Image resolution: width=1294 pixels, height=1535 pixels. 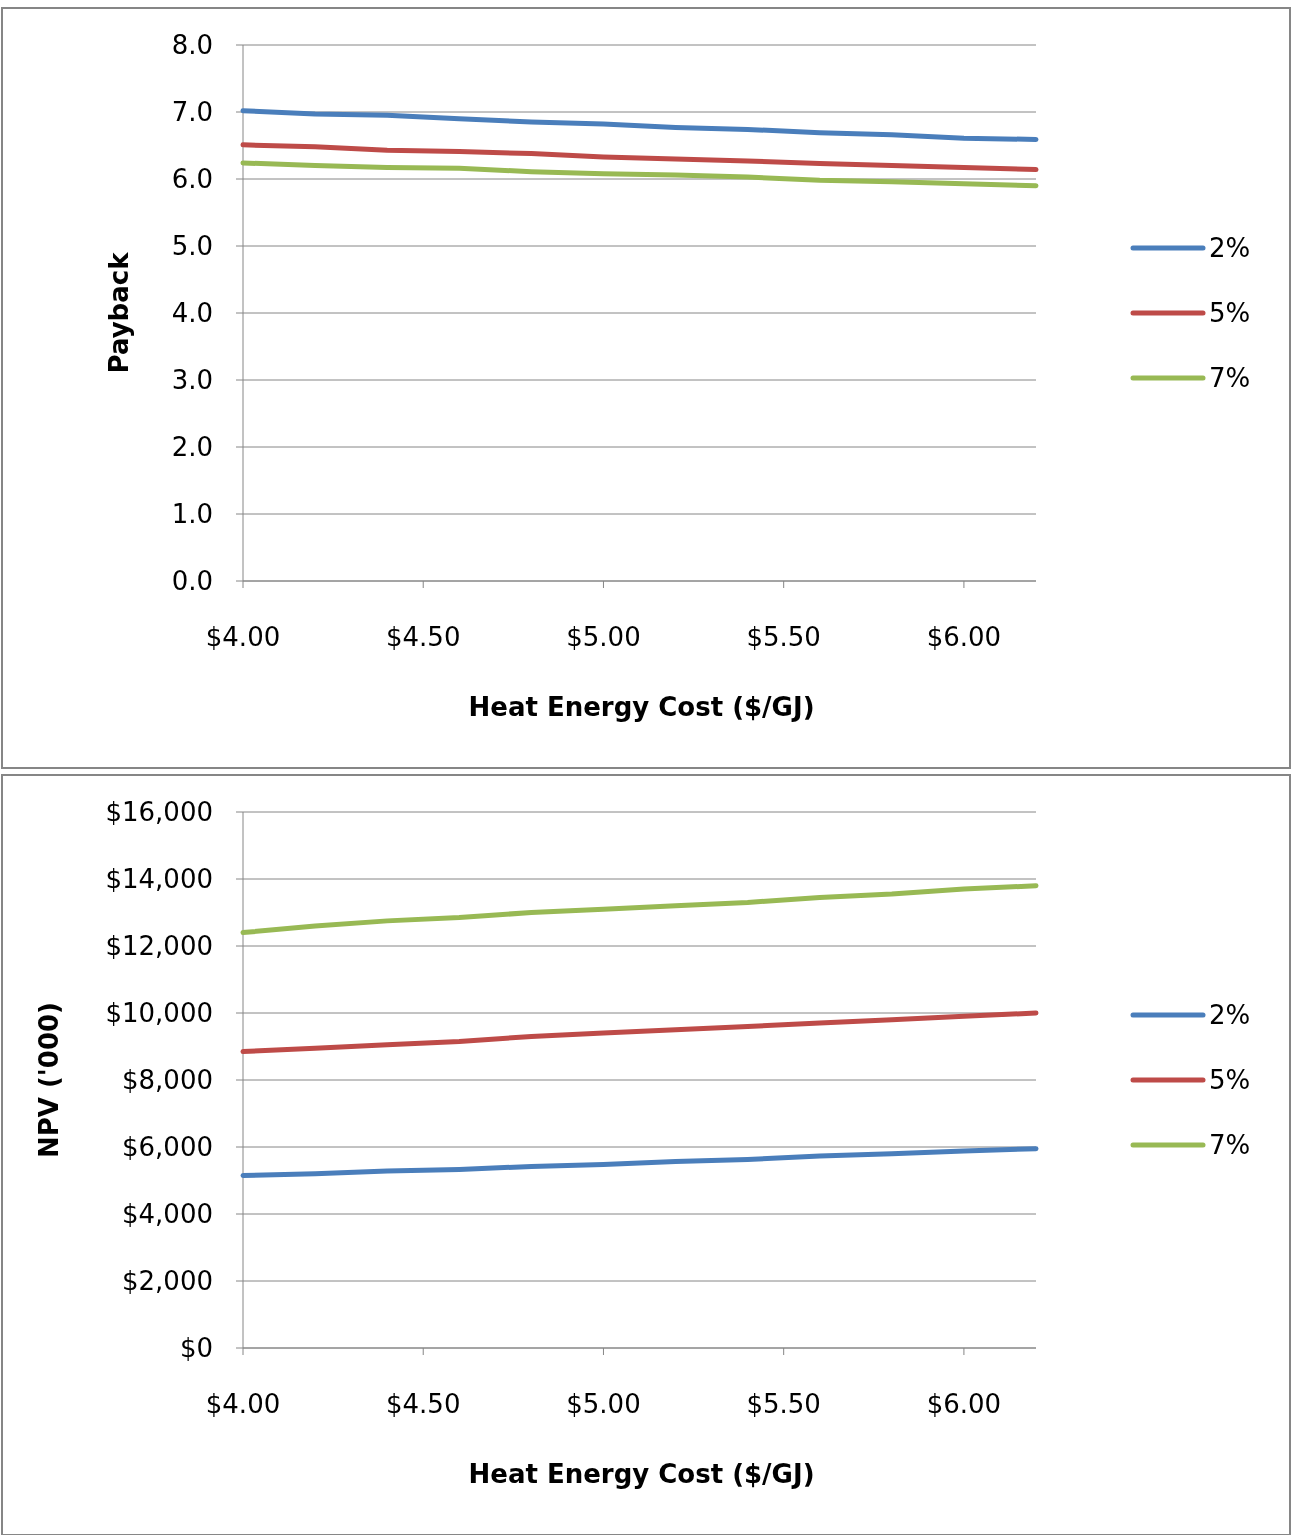 What do you see at coordinates (159, 879) in the screenshot?
I see `y-tick-label: $14,000` at bounding box center [159, 879].